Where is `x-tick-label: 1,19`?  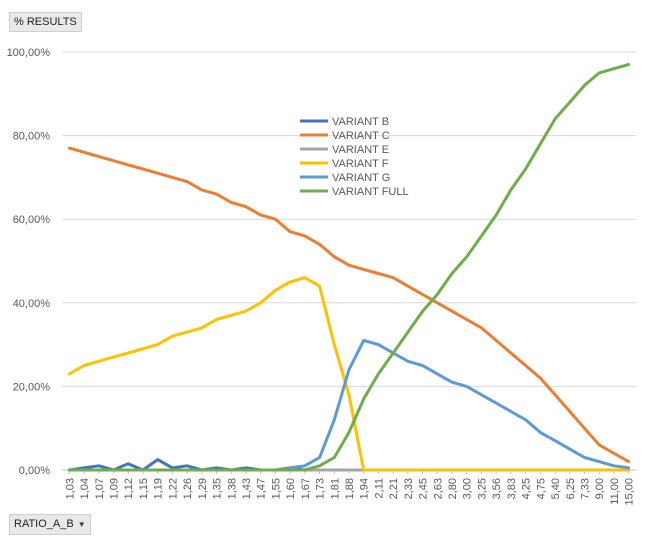 x-tick-label: 1,19 is located at coordinates (159, 488).